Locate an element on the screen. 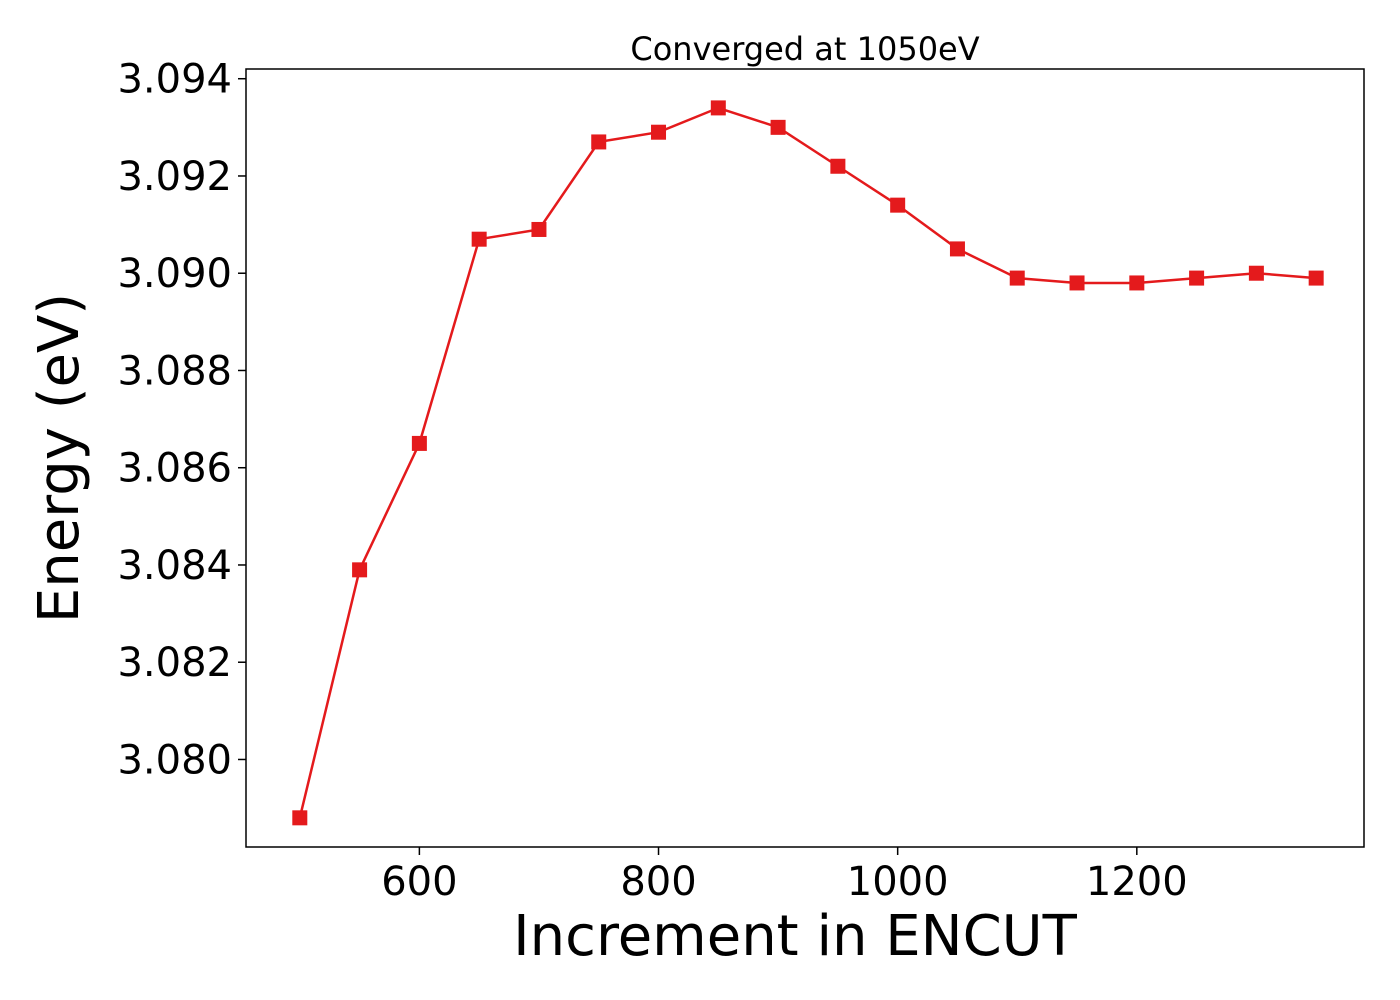 This screenshot has width=1400, height=1000. x-tick-label: 1200 is located at coordinates (1137, 882).